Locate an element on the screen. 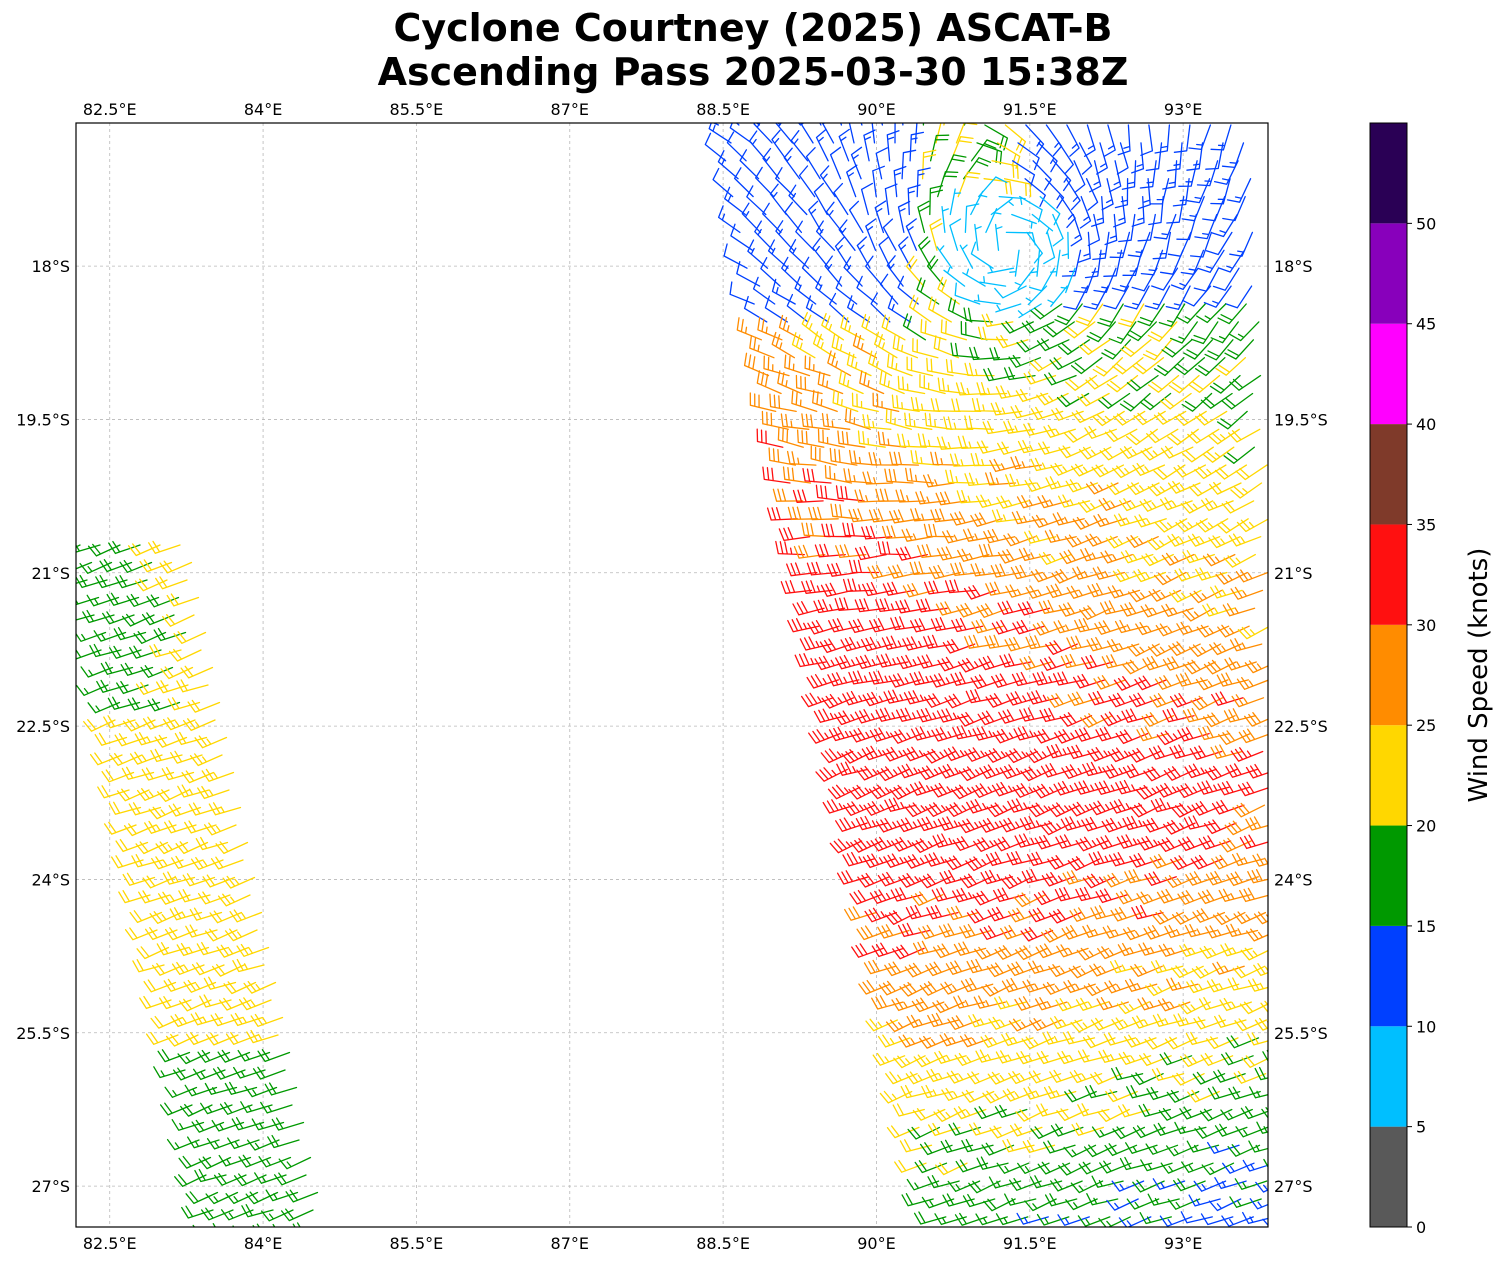 This screenshot has height=1264, width=1506. colorbar-tick-label: 25 is located at coordinates (1426, 725).